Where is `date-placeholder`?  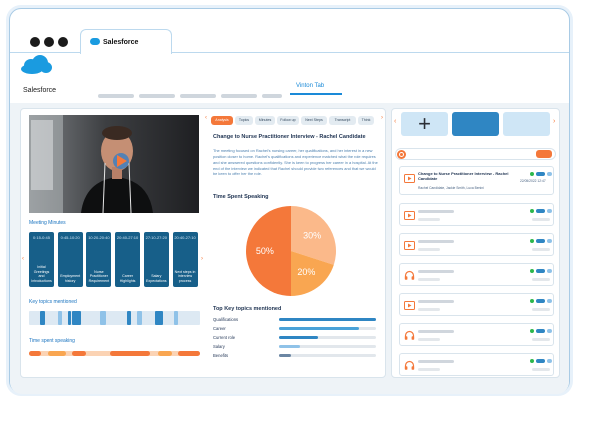
date-placeholder is located at coordinates (541, 369).